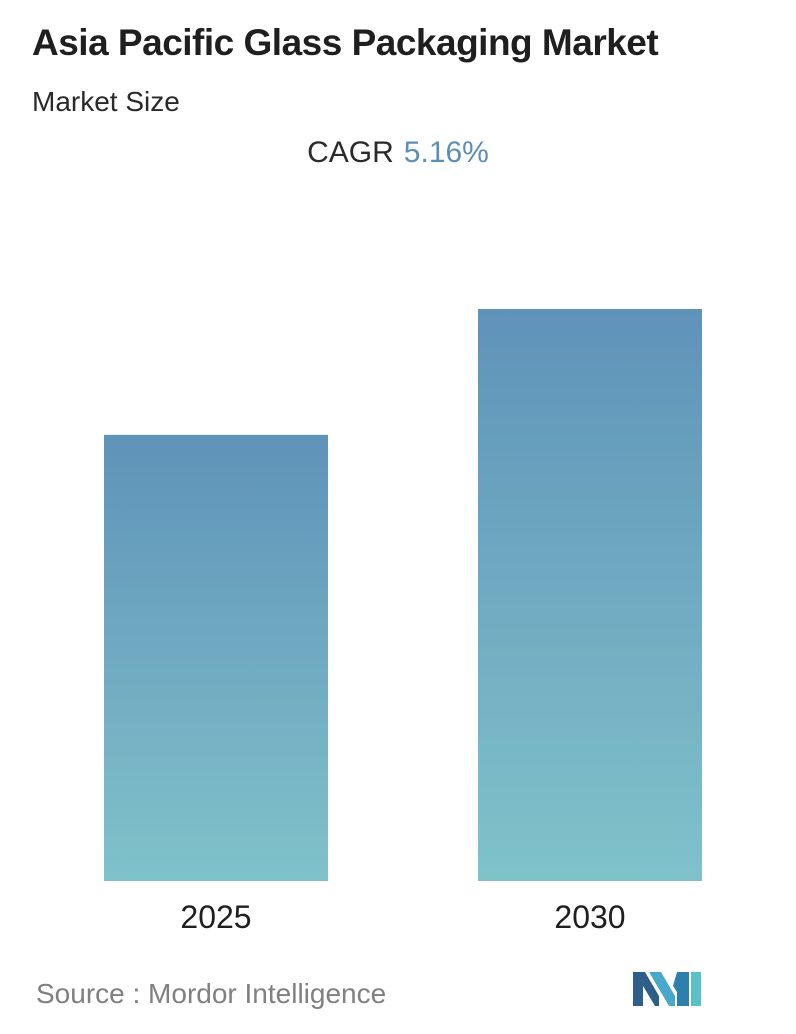 The height and width of the screenshot is (1034, 796). I want to click on cagr-label: CAGR, so click(350, 152).